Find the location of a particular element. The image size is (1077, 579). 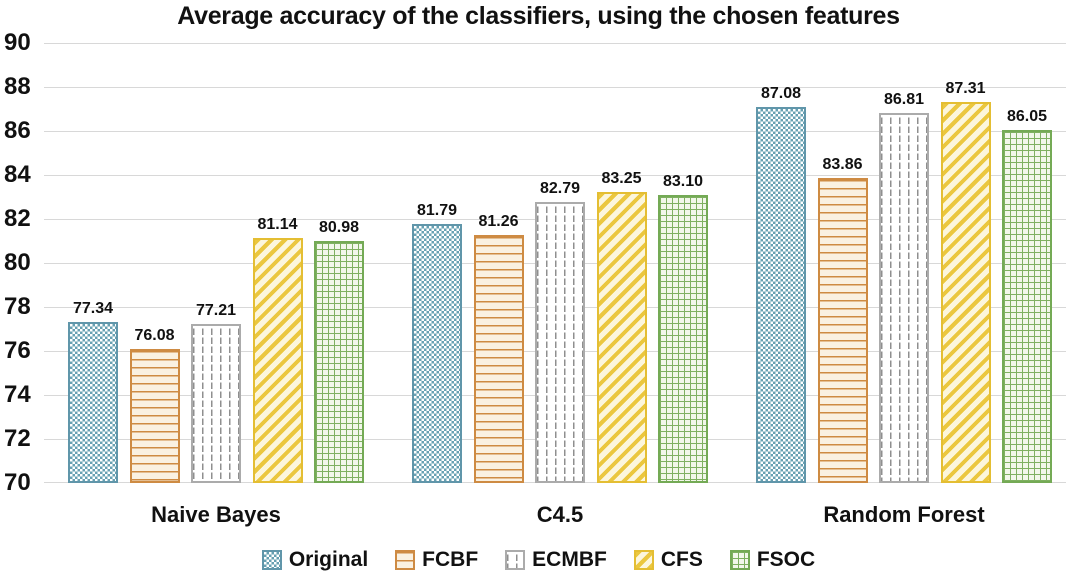

bar-value-label: 82.79 is located at coordinates (560, 188).